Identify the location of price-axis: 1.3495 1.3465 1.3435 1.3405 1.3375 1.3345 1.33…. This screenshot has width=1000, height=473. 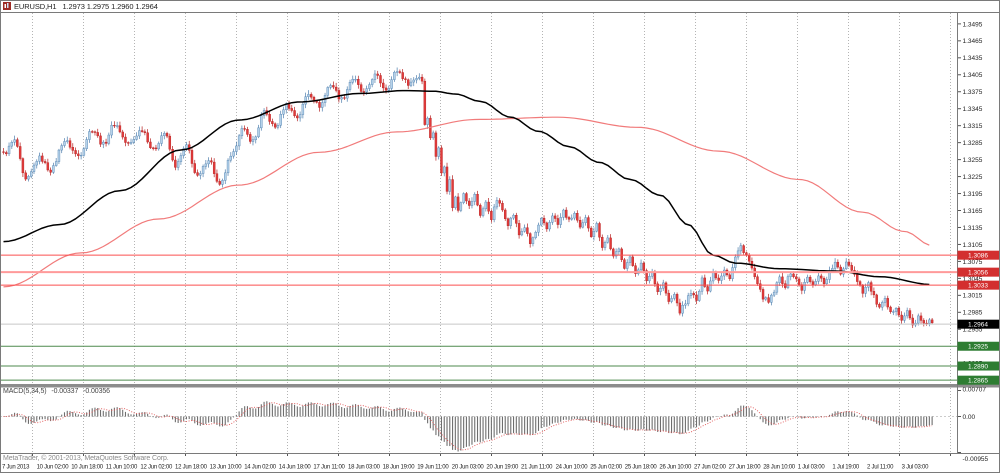
(970, 203).